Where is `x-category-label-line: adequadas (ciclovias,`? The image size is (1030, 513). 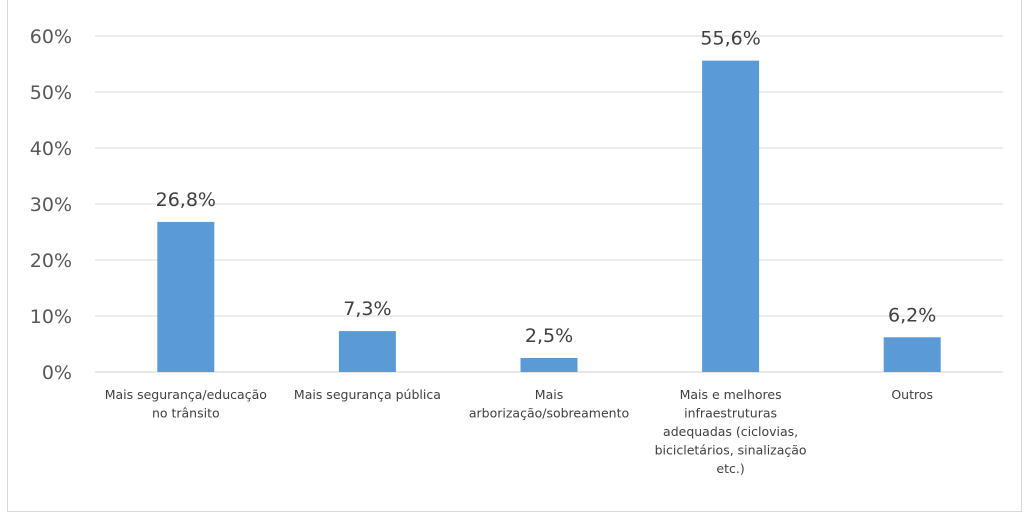
x-category-label-line: adequadas (ciclovias, is located at coordinates (730, 431).